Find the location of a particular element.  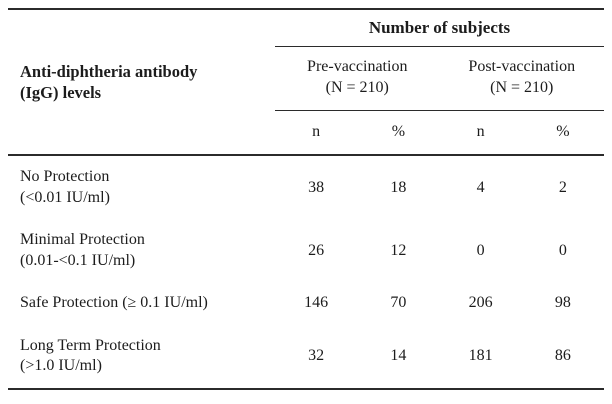

row-label: Long Term Protection (>1.0 IU/ml) is located at coordinates (141, 357).